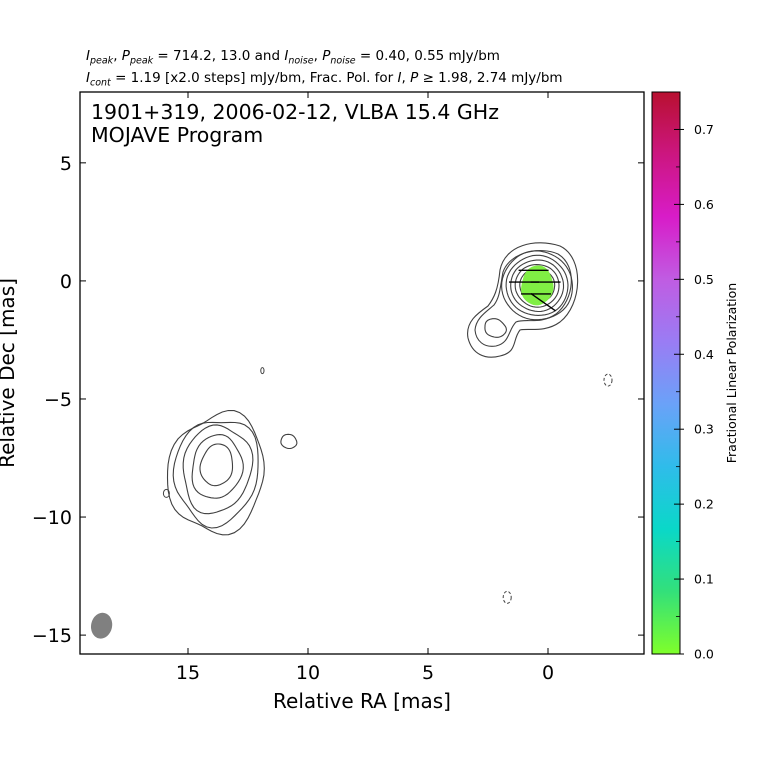  I want to click on polarization-region, so click(537, 285).